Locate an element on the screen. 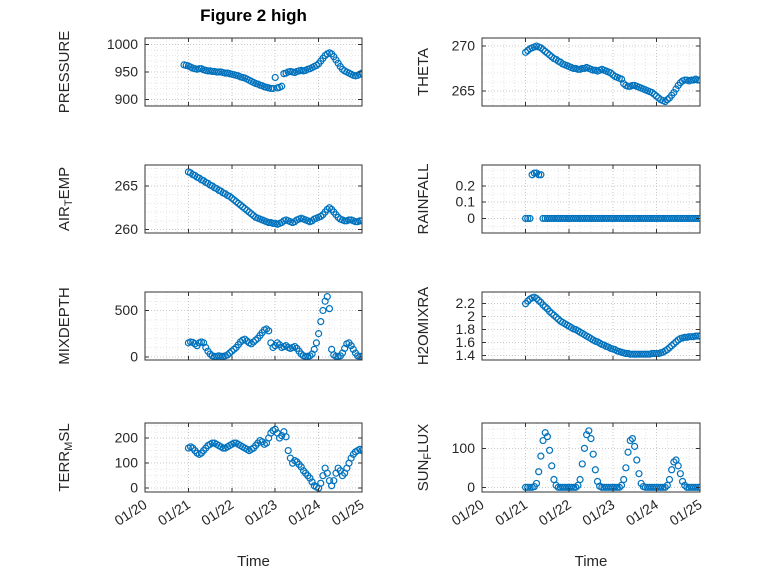 Image resolution: width=778 pixels, height=583 pixels. y-tick-label: 500 is located at coordinates (127, 310).